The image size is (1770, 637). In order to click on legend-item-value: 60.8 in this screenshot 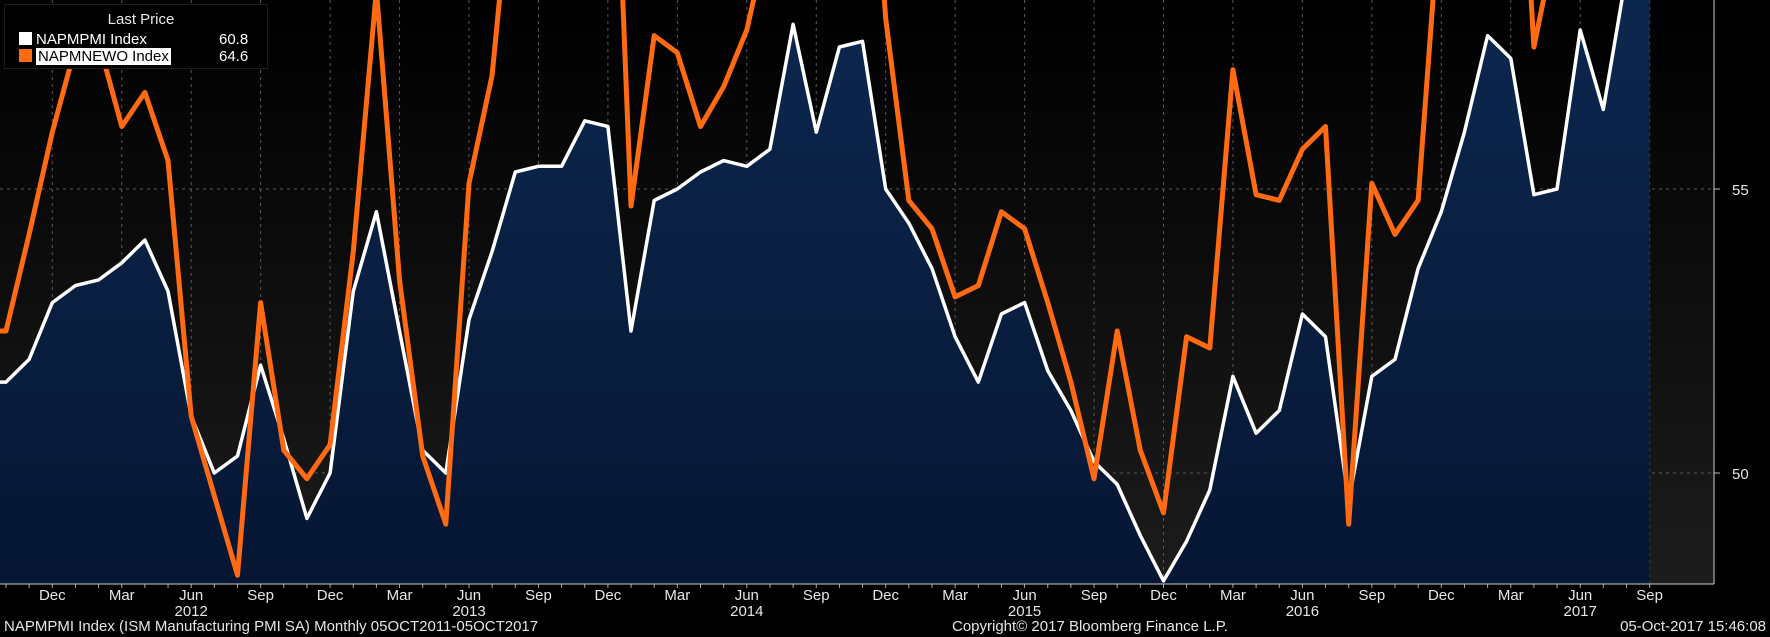, I will do `click(234, 39)`.